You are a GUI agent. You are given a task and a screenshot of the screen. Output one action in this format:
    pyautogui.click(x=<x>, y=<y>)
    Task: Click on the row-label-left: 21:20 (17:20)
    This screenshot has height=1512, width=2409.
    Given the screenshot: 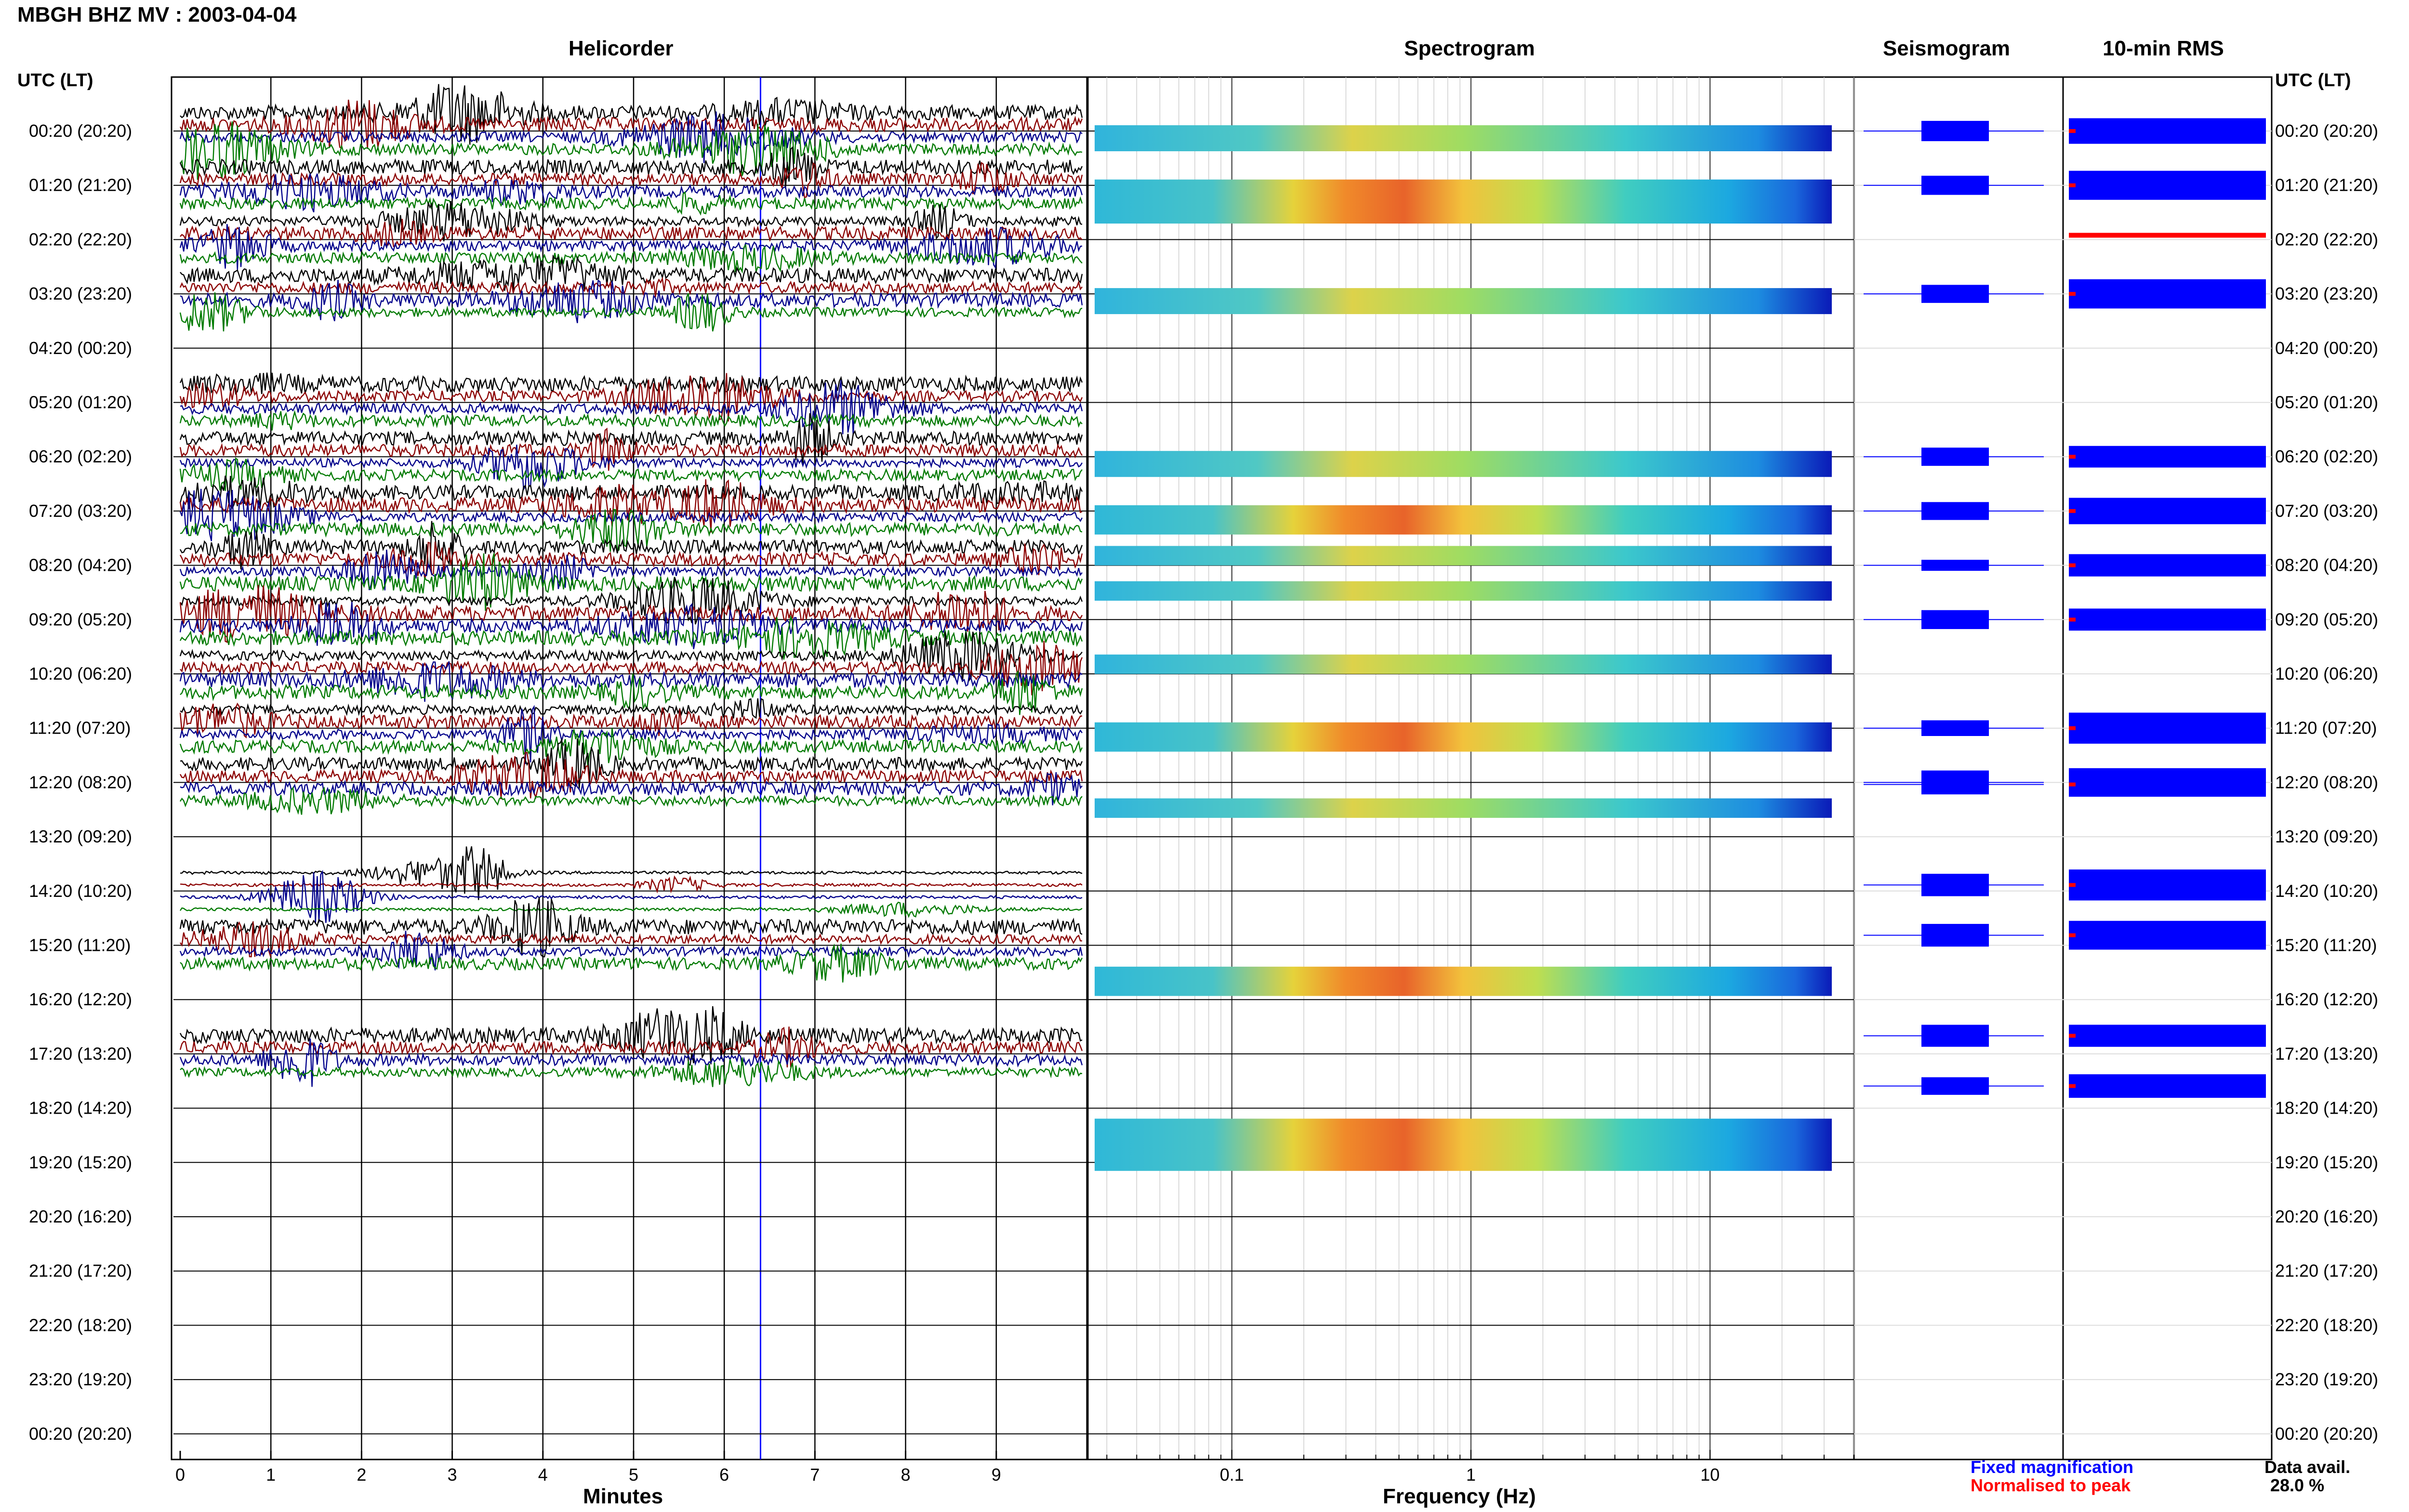 What is the action you would take?
    pyautogui.click(x=80, y=1271)
    